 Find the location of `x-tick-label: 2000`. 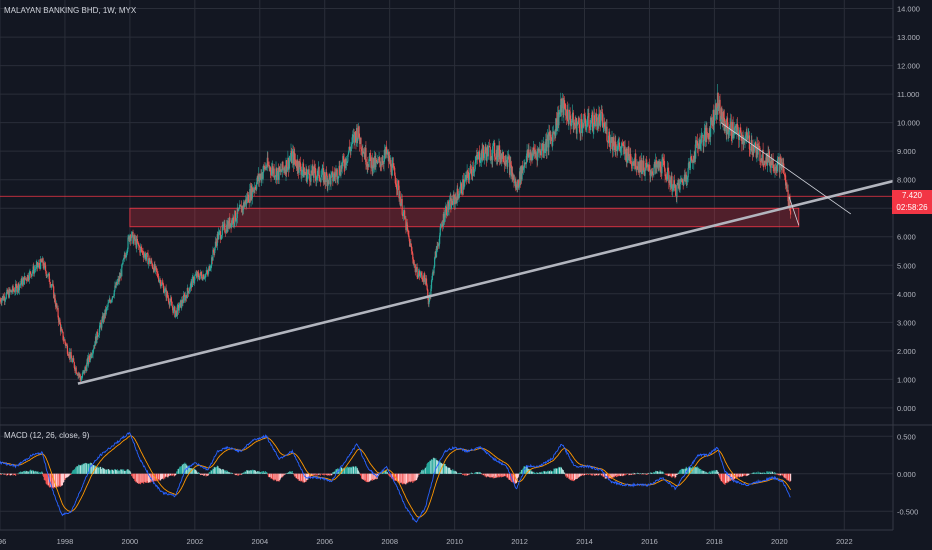

x-tick-label: 2000 is located at coordinates (130, 541).